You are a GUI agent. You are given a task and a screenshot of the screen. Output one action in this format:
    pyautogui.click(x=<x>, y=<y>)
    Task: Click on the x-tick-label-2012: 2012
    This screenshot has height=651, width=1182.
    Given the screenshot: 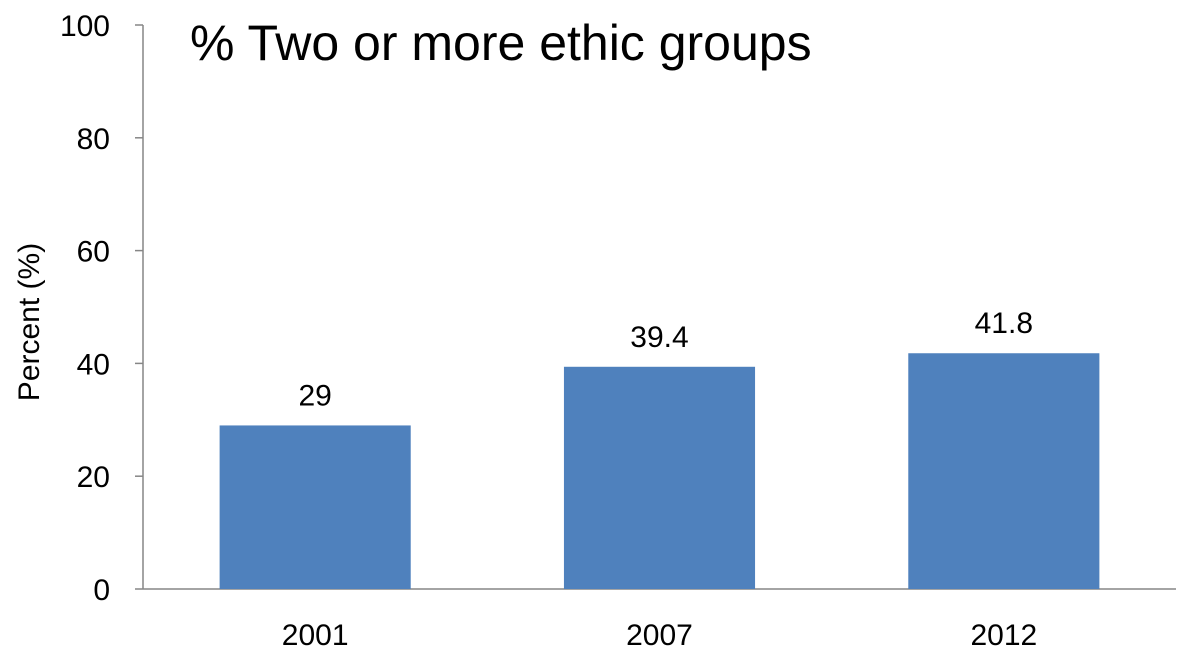 What is the action you would take?
    pyautogui.click(x=1003, y=635)
    